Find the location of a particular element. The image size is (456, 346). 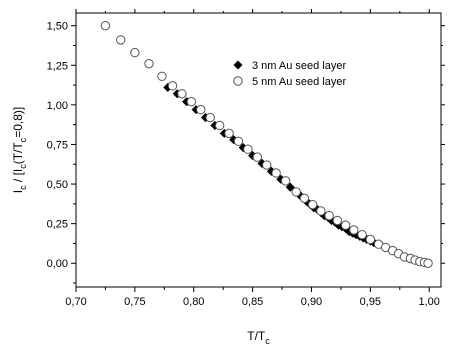

legend: 3 nm Au seed layer 5 nm Au seed layer is located at coordinates (290, 74).